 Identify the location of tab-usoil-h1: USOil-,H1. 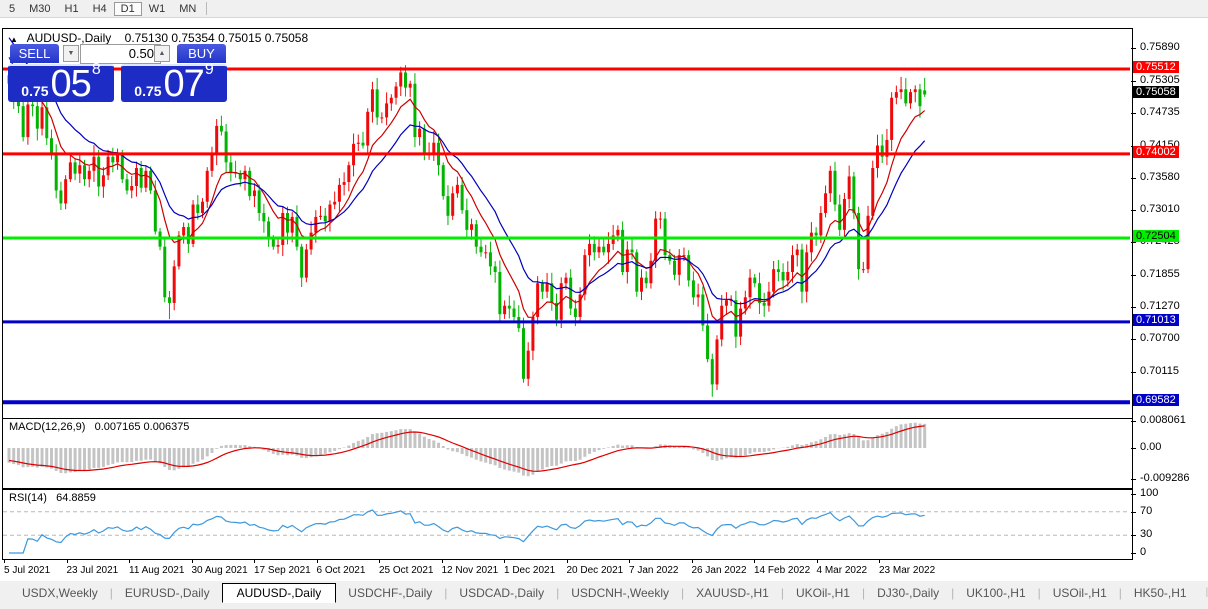
(1079, 592).